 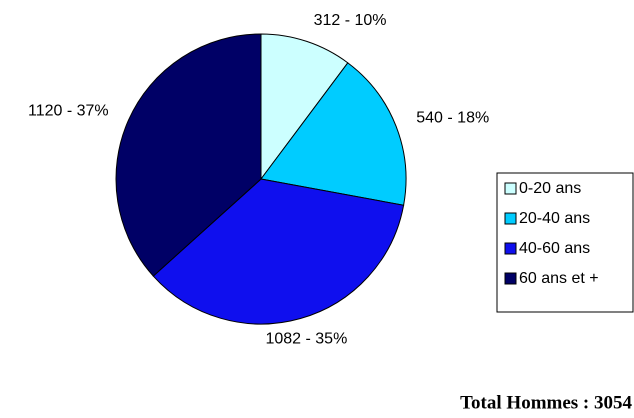 What do you see at coordinates (452, 117) in the screenshot?
I see `data-label: 540 - 18%` at bounding box center [452, 117].